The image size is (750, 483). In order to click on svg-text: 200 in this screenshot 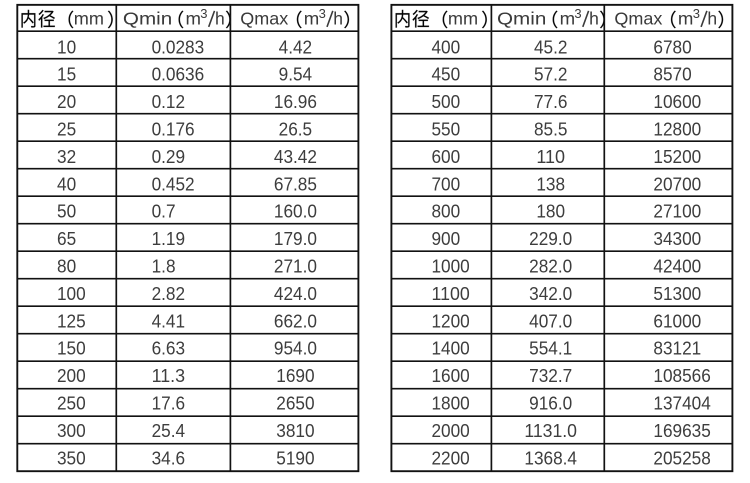, I will do `click(71, 375)`.